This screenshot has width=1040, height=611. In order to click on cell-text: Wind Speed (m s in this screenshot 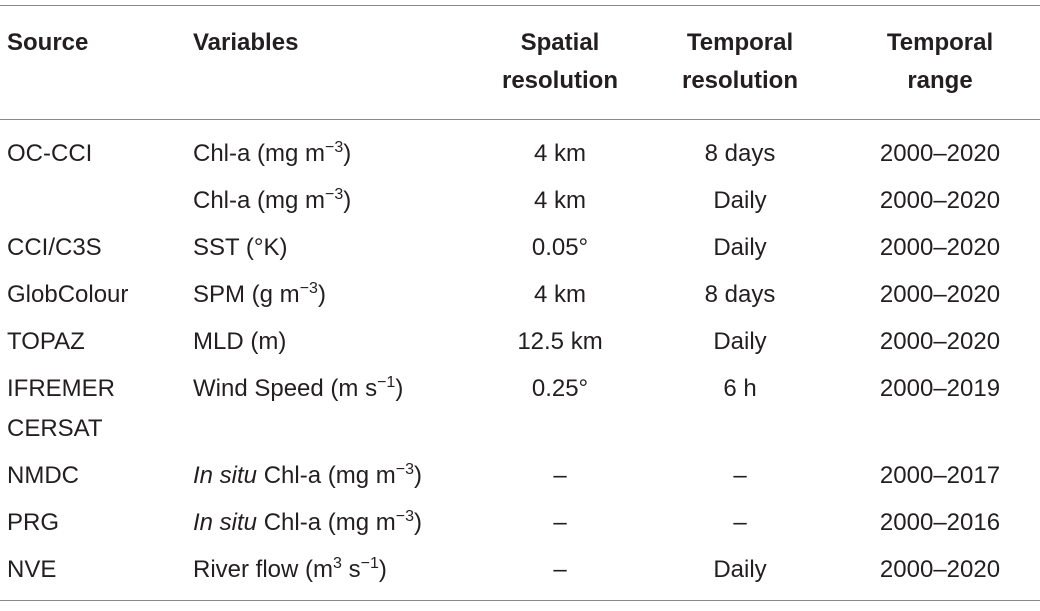, I will do `click(285, 388)`.